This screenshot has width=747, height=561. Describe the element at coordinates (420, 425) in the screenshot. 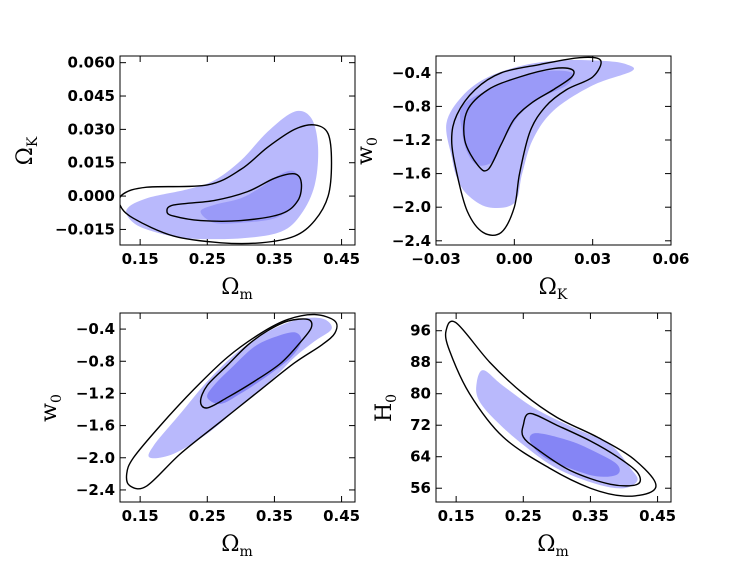

I see `y-tick-label: 72` at that location.